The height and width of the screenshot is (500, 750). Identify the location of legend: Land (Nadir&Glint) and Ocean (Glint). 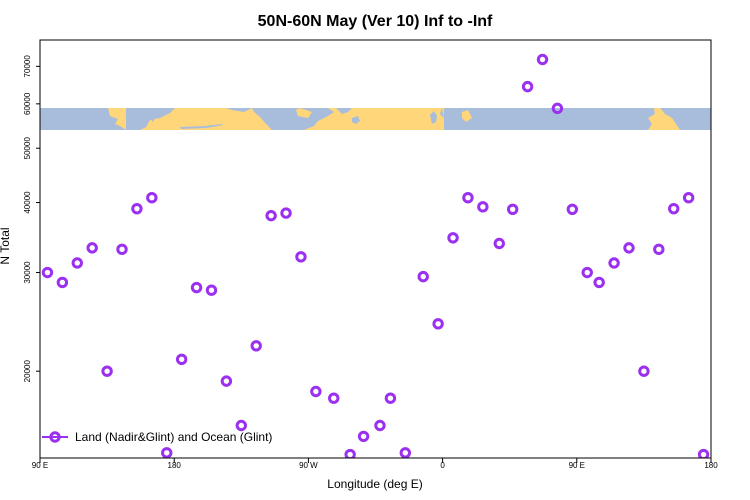
(157, 437).